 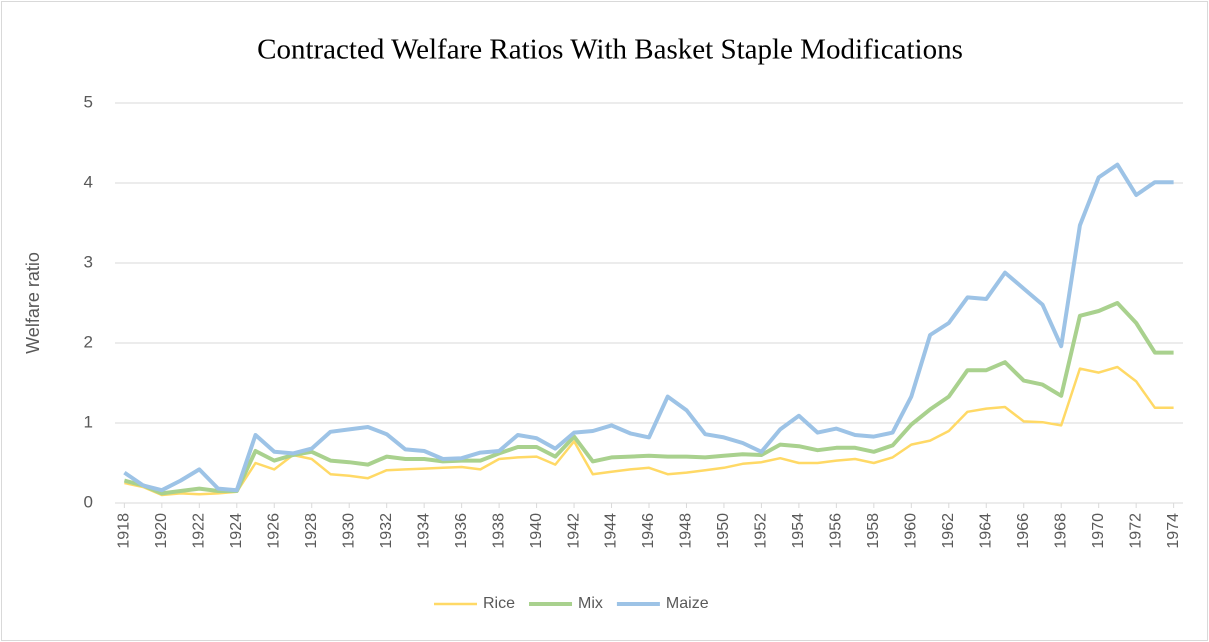 I want to click on x-tick-label: 1934, so click(x=423, y=531).